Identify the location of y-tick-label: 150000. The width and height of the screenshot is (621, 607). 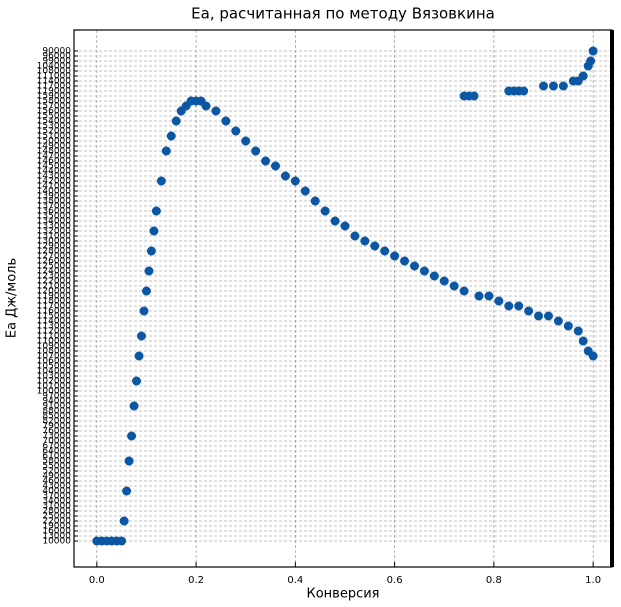
(54, 142).